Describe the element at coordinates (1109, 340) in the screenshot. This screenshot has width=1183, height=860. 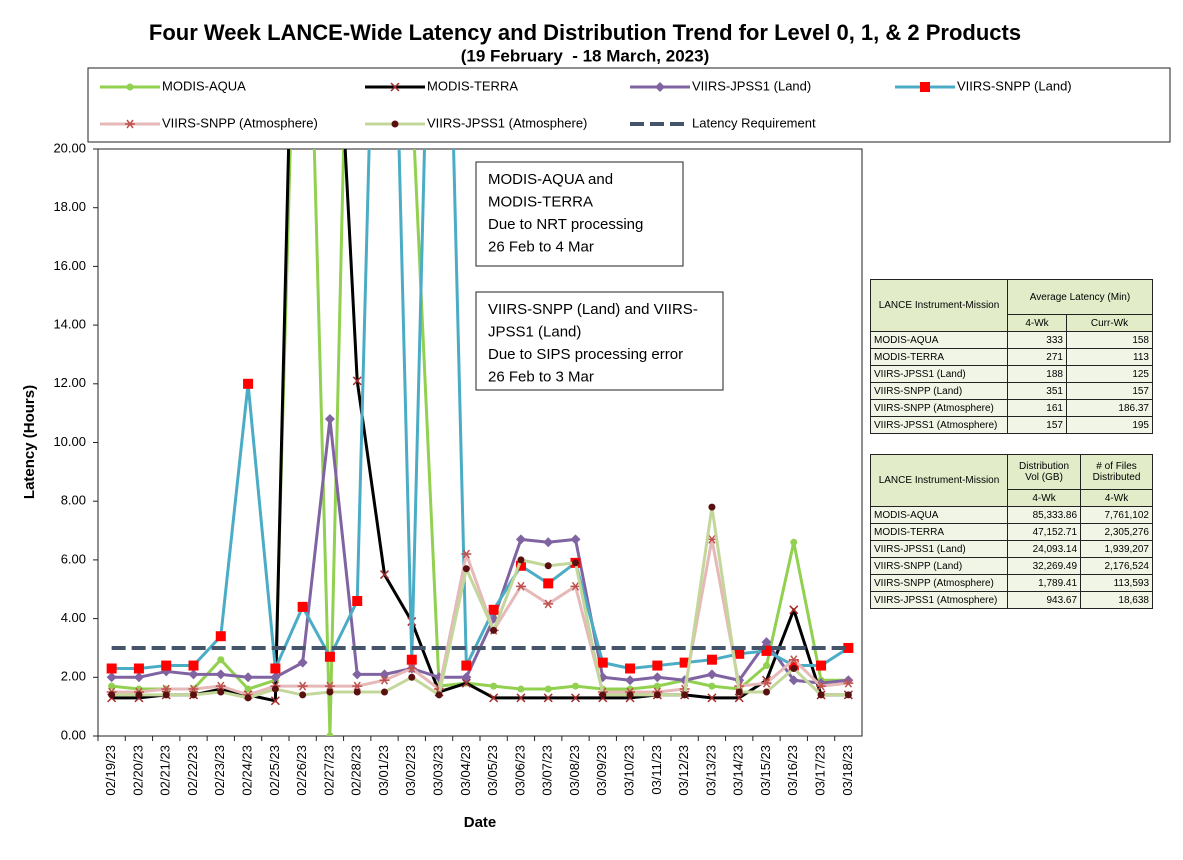
I see `cell: 158` at that location.